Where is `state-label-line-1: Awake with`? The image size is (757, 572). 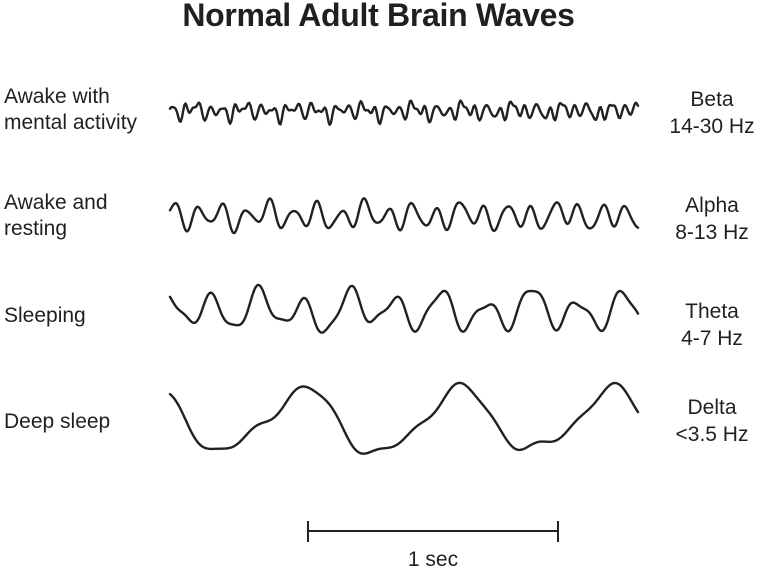 state-label-line-1: Awake with is located at coordinates (57, 96).